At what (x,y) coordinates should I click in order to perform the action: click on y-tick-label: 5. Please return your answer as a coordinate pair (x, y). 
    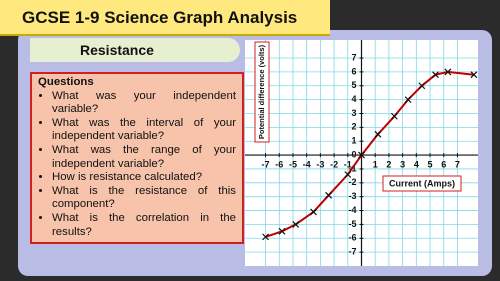
    Looking at the image, I should click on (353, 85).